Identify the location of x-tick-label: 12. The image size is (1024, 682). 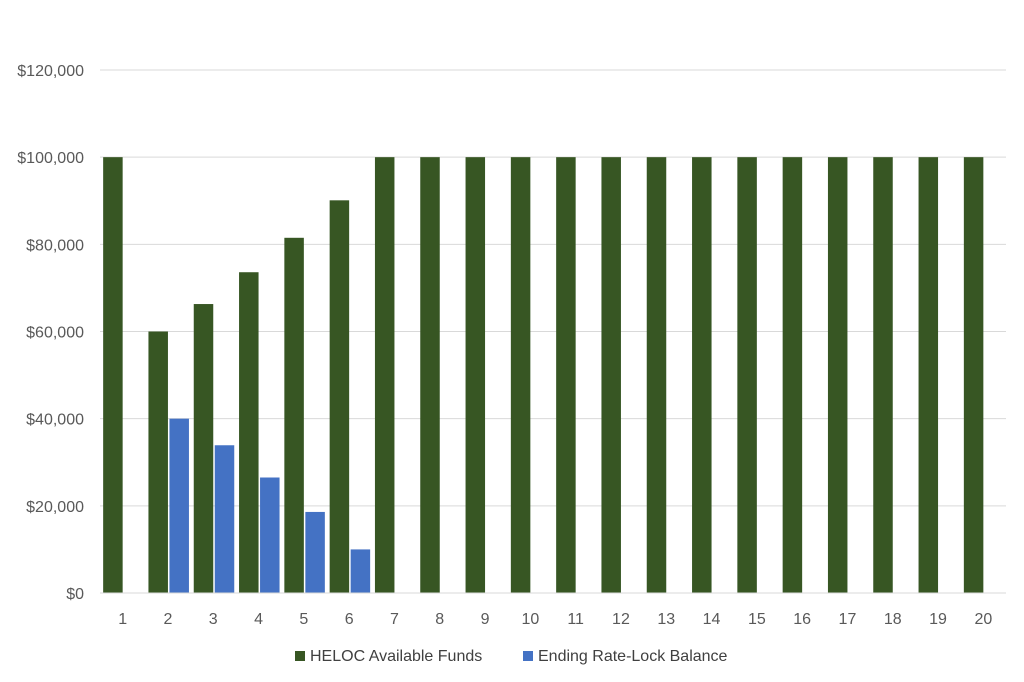
(621, 619).